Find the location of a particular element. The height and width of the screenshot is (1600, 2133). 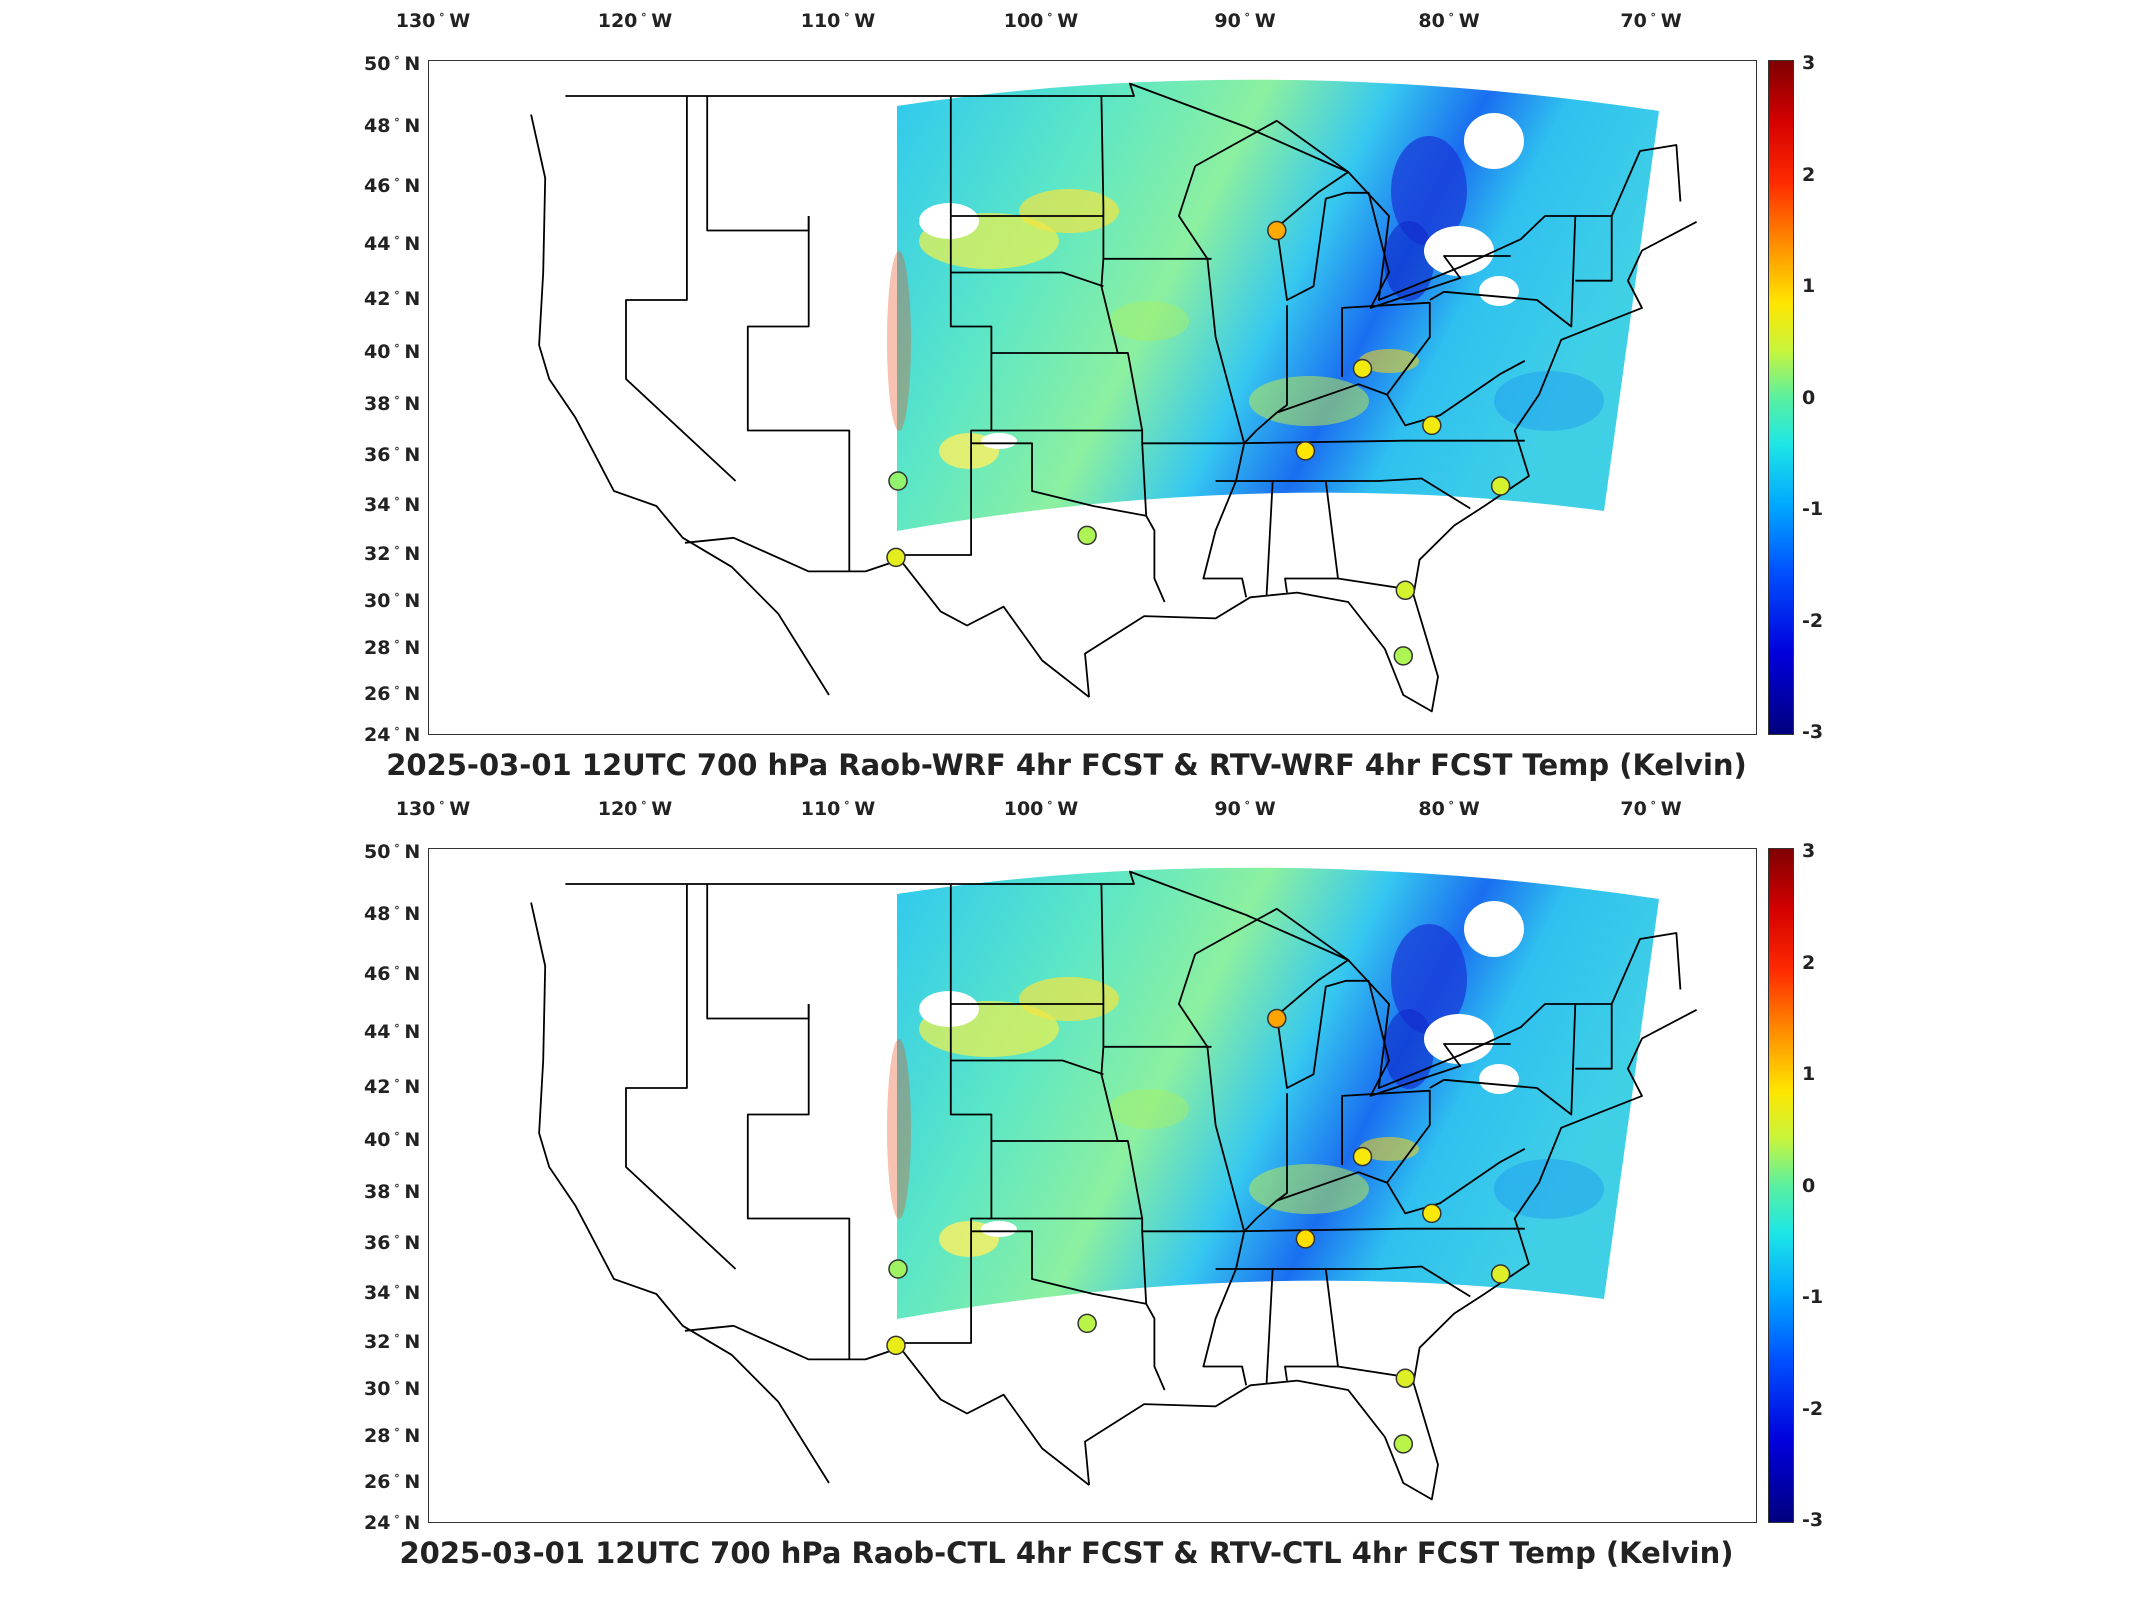

colorbar-tick-label: 2 is located at coordinates (1809, 174).